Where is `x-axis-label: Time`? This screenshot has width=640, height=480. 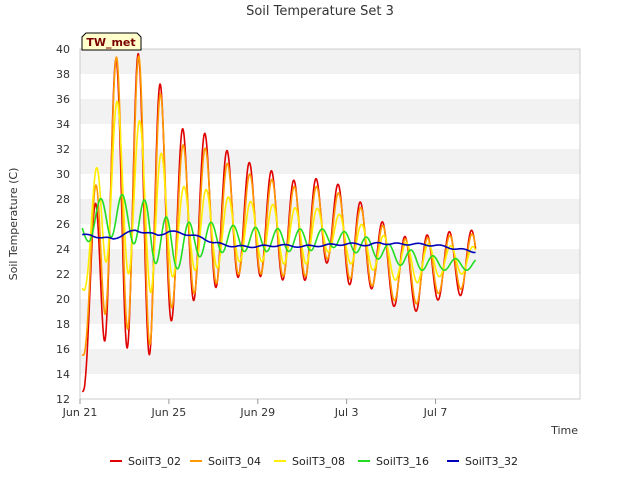 x-axis-label: Time is located at coordinates (564, 430).